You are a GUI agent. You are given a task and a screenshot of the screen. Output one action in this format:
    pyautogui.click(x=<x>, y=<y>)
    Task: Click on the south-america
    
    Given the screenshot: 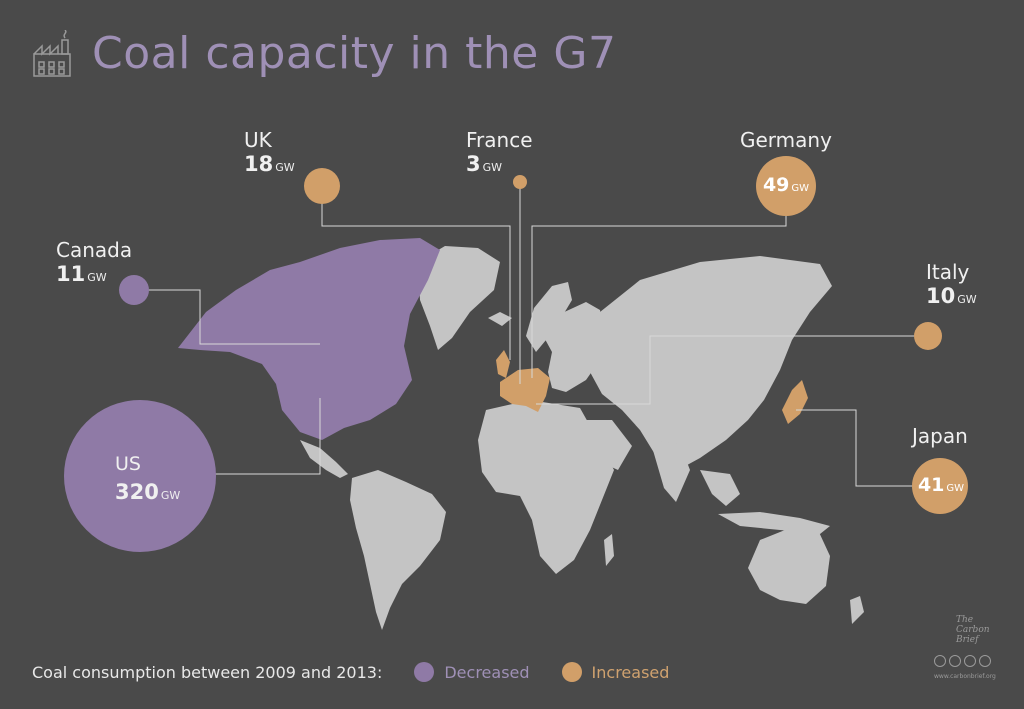 What is the action you would take?
    pyautogui.click(x=398, y=550)
    